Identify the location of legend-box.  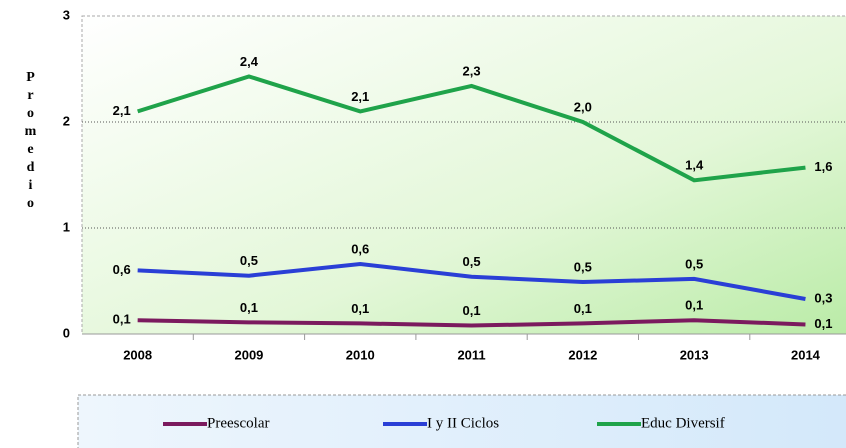
(461, 421).